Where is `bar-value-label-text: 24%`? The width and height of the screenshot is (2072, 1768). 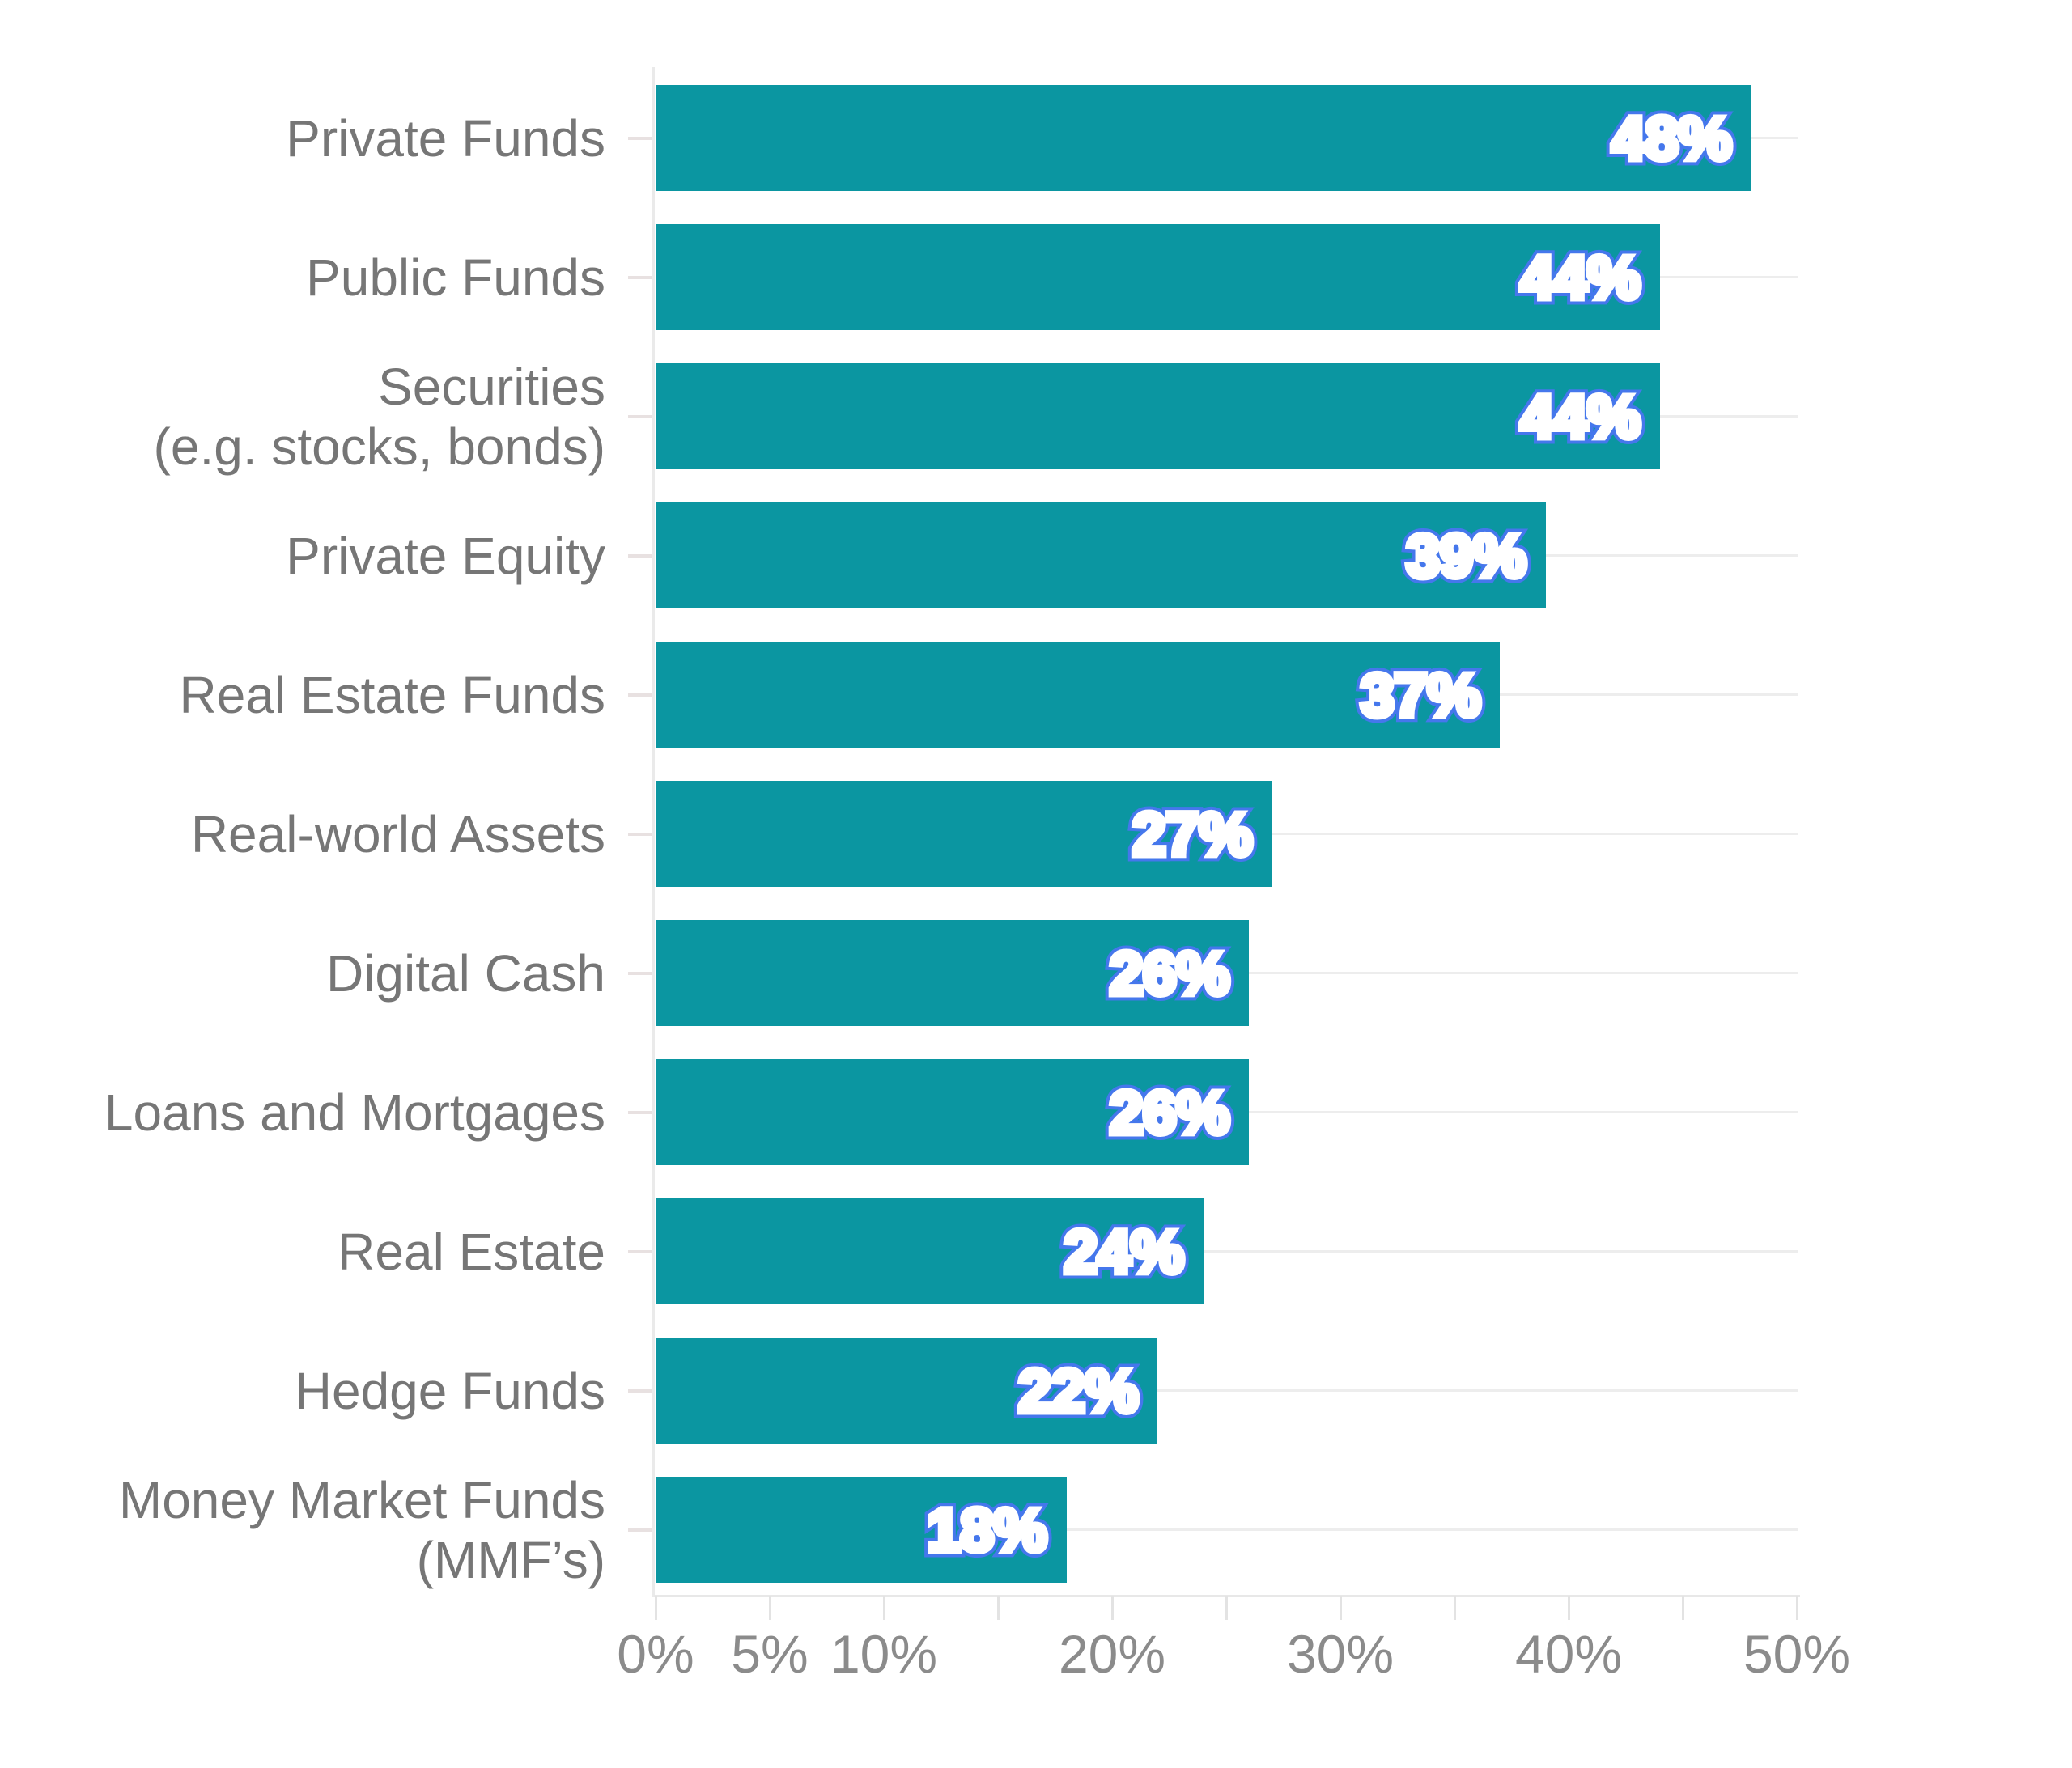
bar-value-label-text: 24% is located at coordinates (1124, 1251).